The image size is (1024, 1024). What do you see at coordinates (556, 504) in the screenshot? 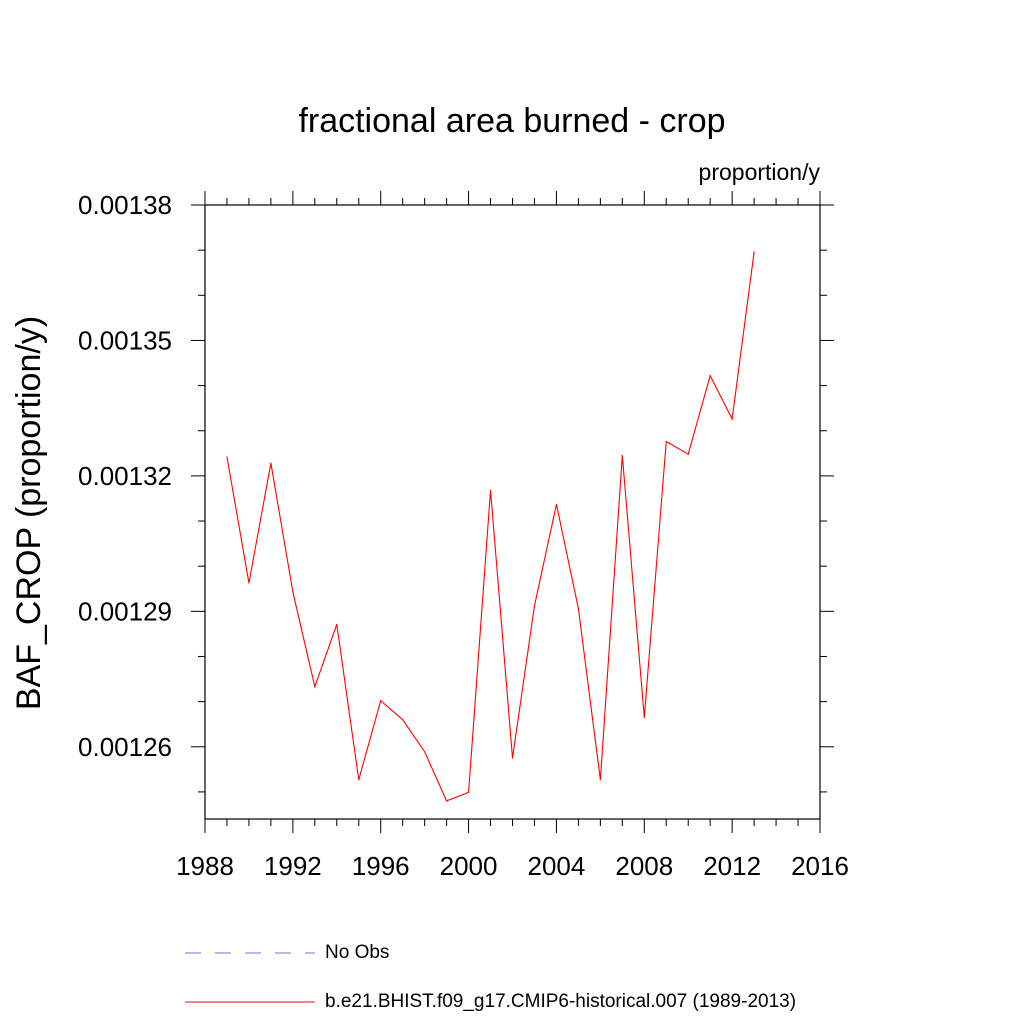
I see `data-point-2004` at bounding box center [556, 504].